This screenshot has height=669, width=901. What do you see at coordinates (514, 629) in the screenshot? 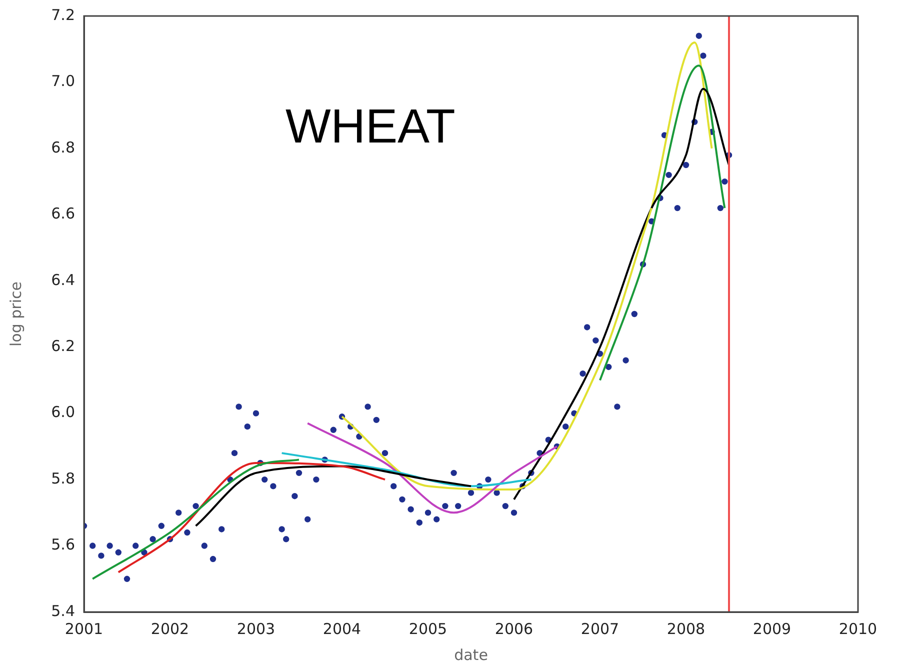
I see `x-tick-label: 2006` at bounding box center [514, 629].